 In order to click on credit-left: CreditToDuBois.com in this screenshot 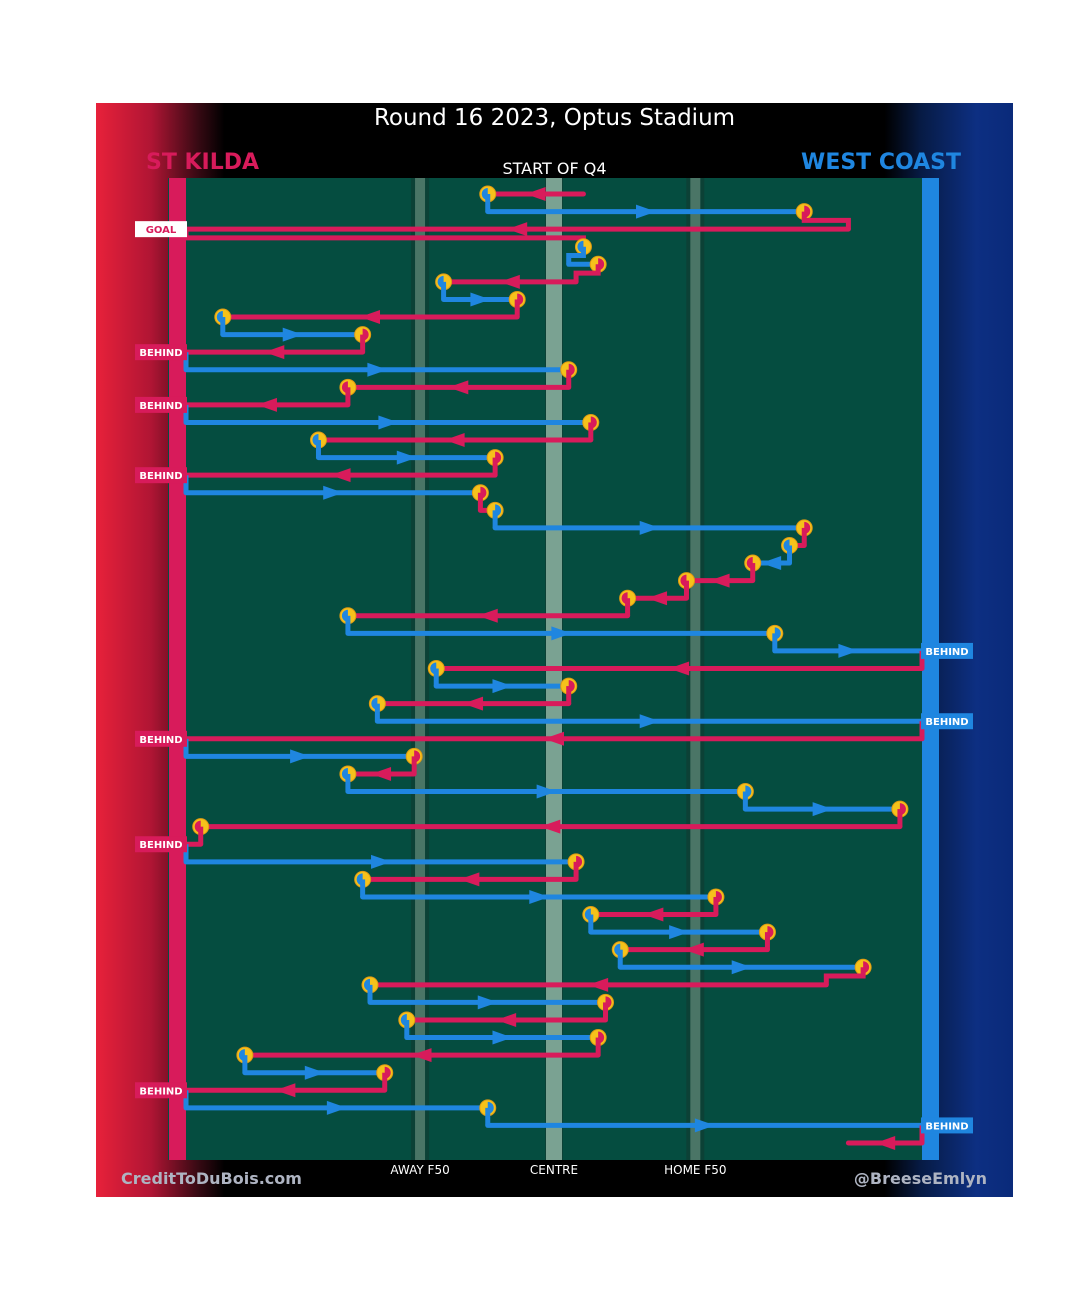, I will do `click(211, 1178)`.